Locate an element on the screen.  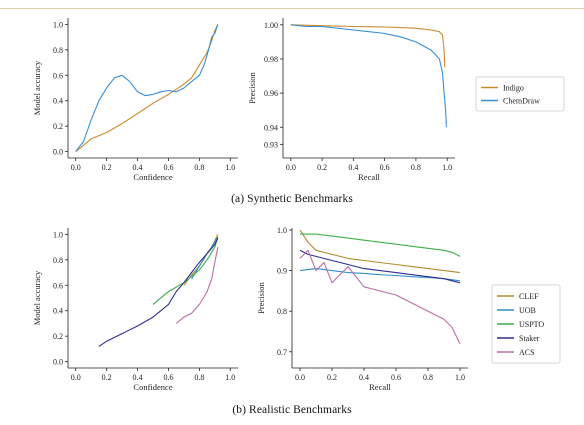
legend-label-staker: Staker is located at coordinates (529, 338).